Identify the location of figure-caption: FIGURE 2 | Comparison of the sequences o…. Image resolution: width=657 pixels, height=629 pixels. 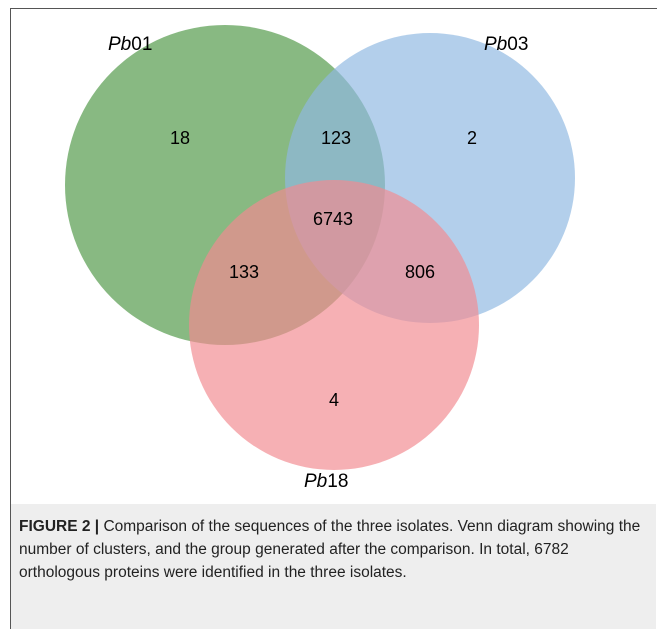
(334, 549).